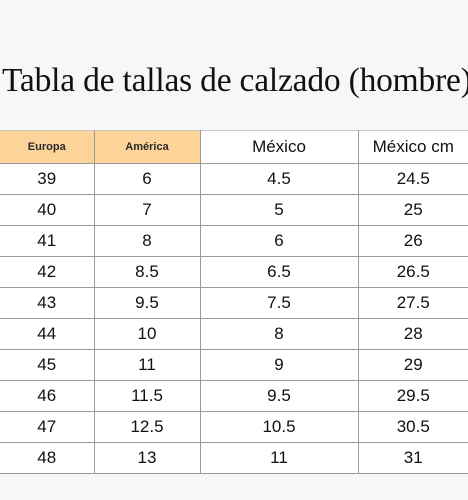 This screenshot has height=500, width=468. What do you see at coordinates (412, 210) in the screenshot?
I see `cell-mexico-cm: 25` at bounding box center [412, 210].